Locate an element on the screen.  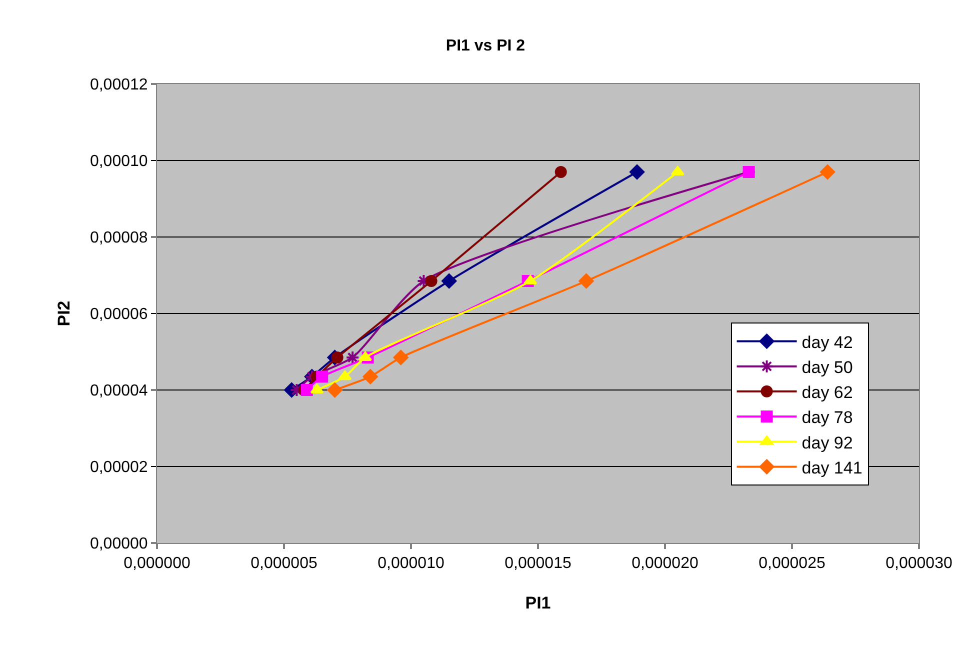
x-tick-label: 0,000010 is located at coordinates (411, 563).